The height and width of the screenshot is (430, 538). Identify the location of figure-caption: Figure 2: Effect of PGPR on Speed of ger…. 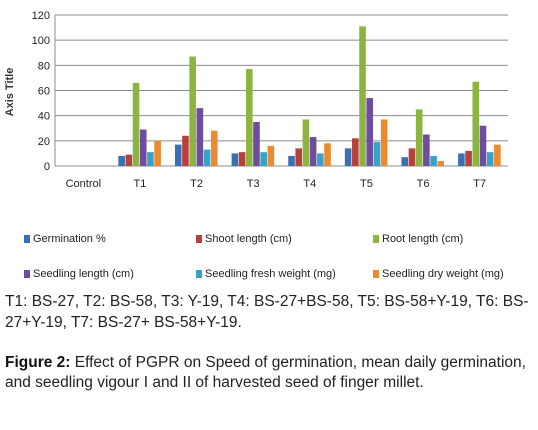
(269, 373).